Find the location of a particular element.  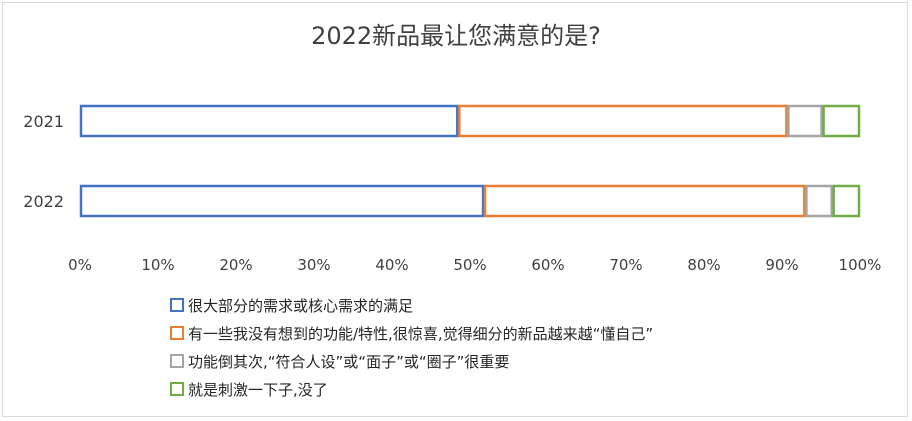

legend-item: 很大部分的需求或核心需求的满足 is located at coordinates (411, 305).